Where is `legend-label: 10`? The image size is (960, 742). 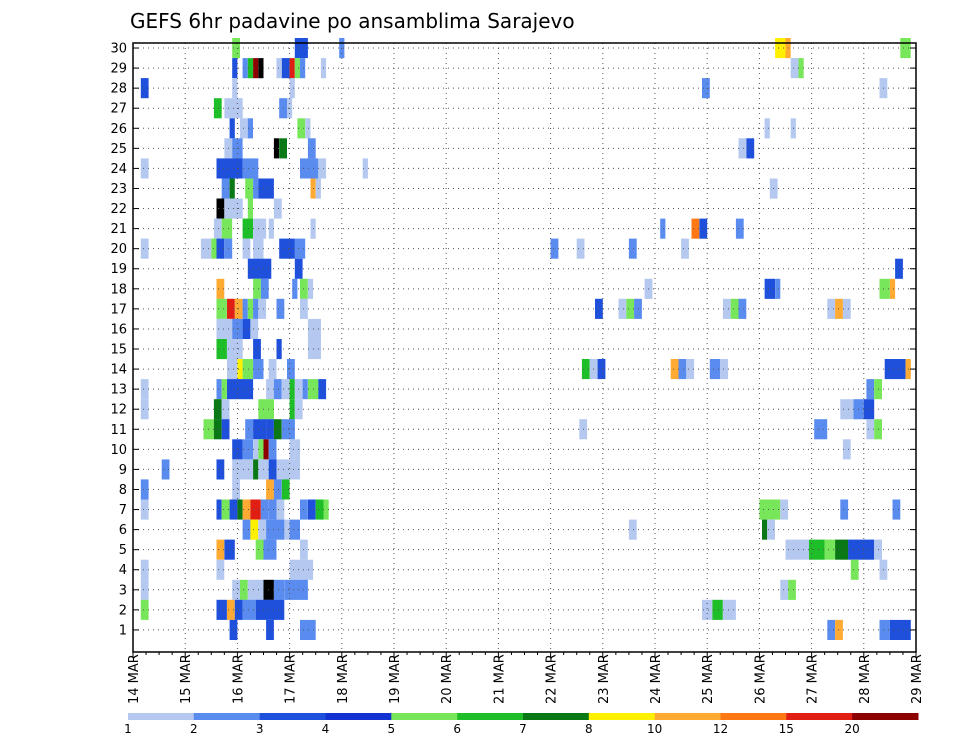
legend-label: 10 is located at coordinates (654, 729).